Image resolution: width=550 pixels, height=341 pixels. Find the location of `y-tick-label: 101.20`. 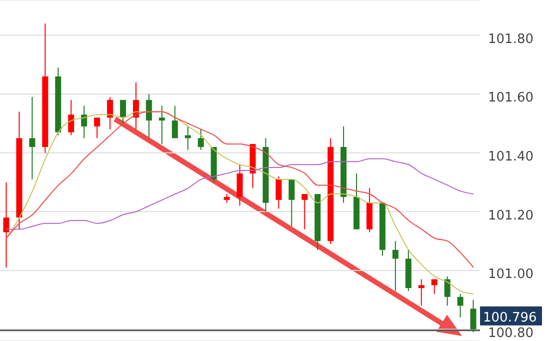

y-tick-label: 101.20 is located at coordinates (511, 216).